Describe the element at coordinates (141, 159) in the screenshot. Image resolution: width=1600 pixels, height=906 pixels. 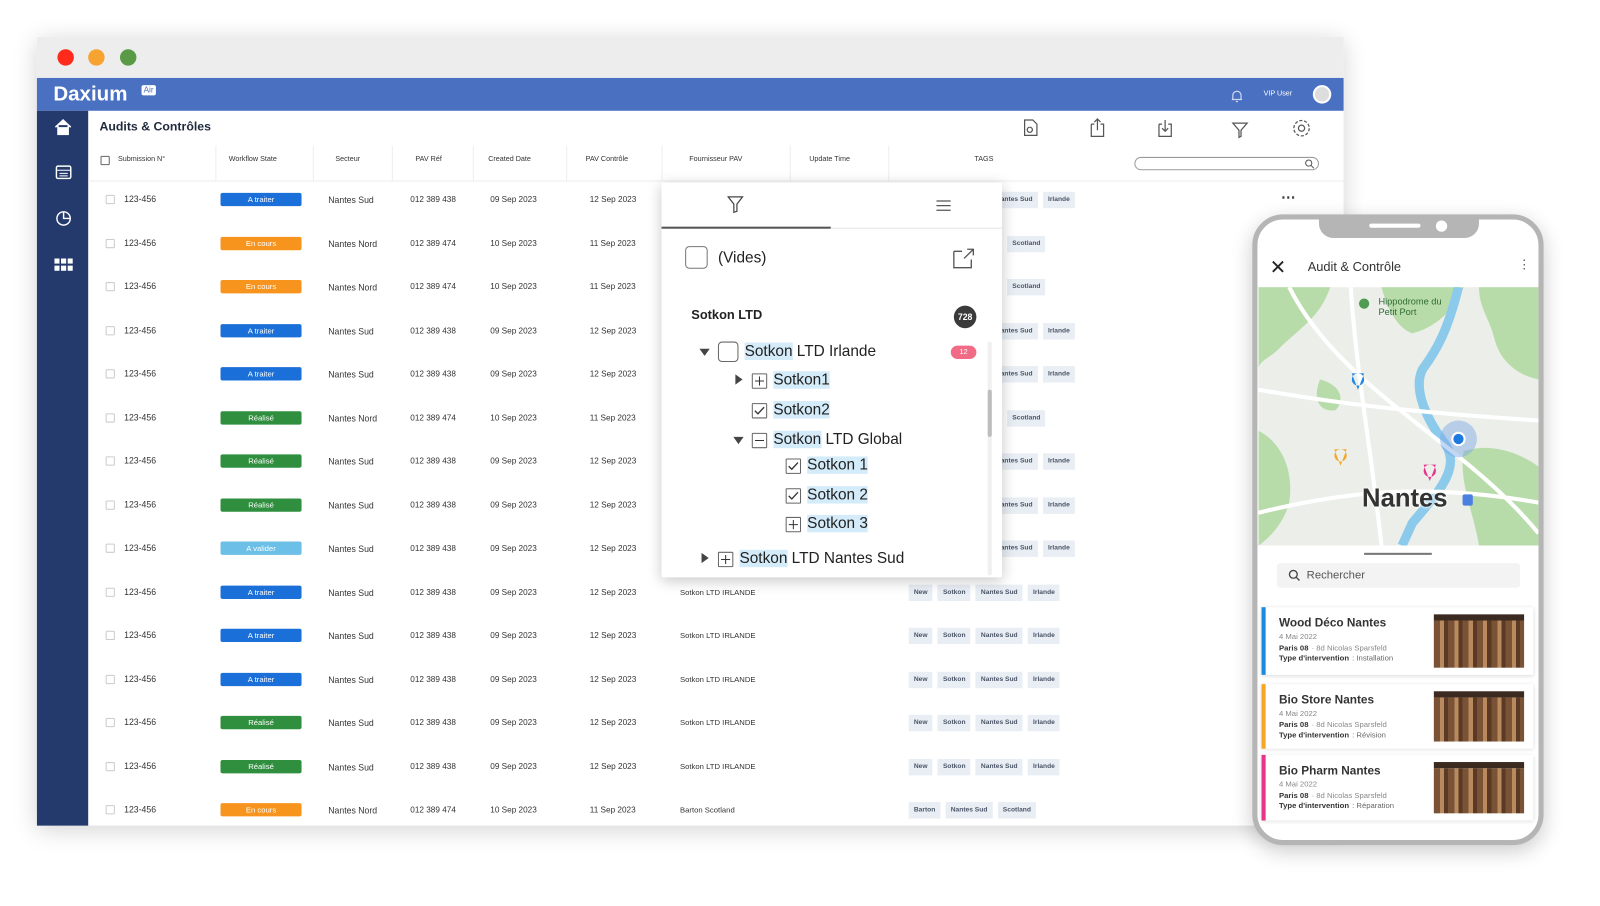
I see `column-header: Submission N°` at that location.